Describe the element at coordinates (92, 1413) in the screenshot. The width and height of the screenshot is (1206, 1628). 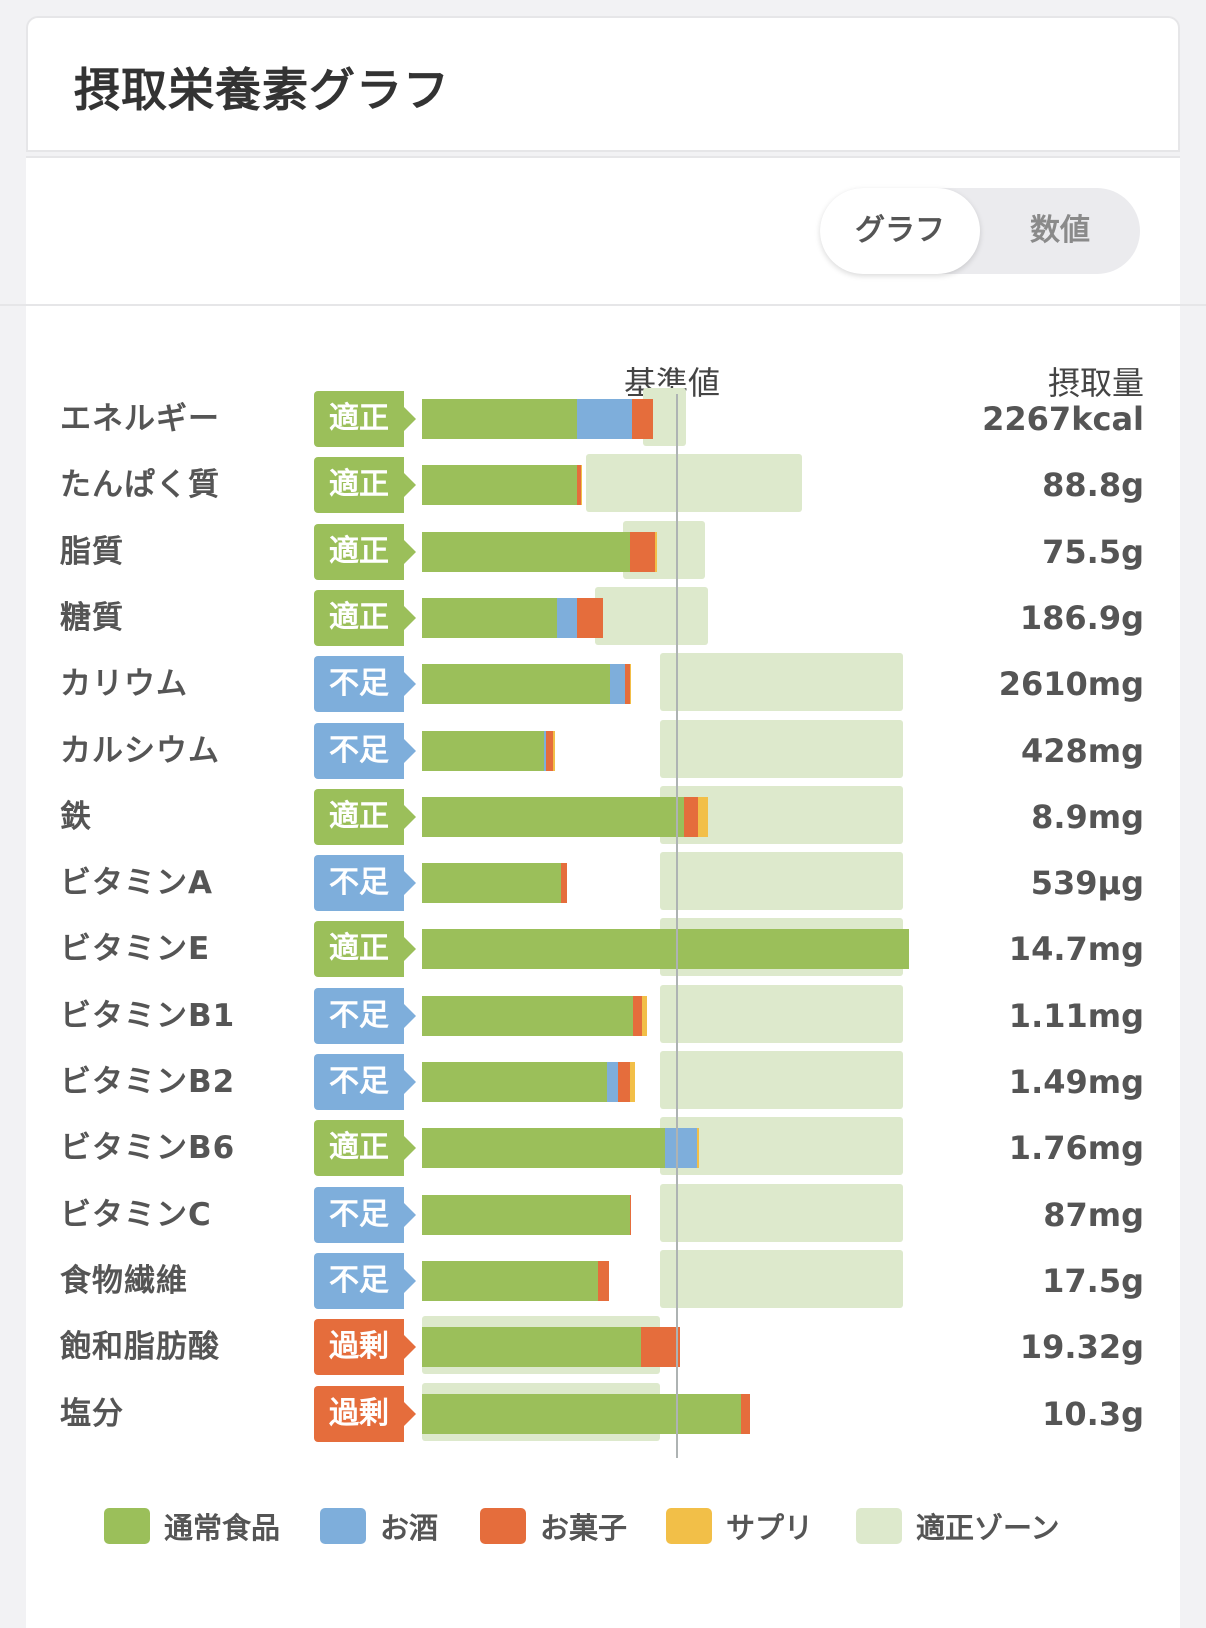
I see `nutrient-name: 塩分` at that location.